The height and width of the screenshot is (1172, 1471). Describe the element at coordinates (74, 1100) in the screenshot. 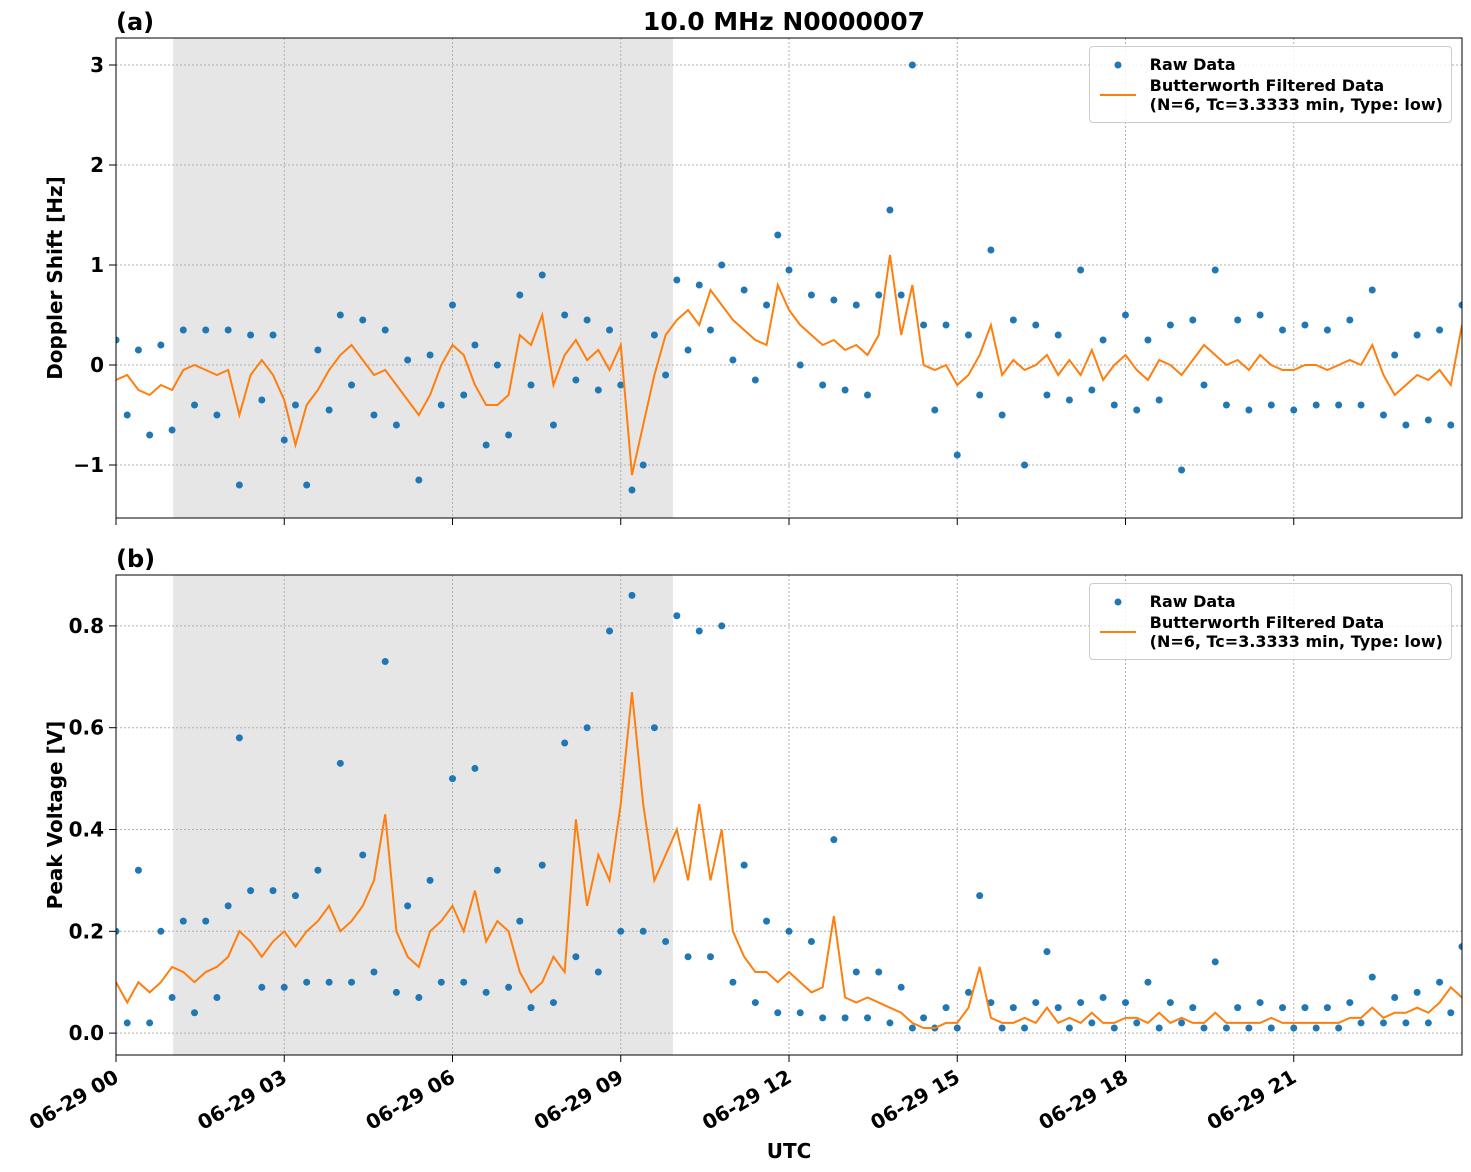

I see `x-tick-label: 06-29 00` at that location.